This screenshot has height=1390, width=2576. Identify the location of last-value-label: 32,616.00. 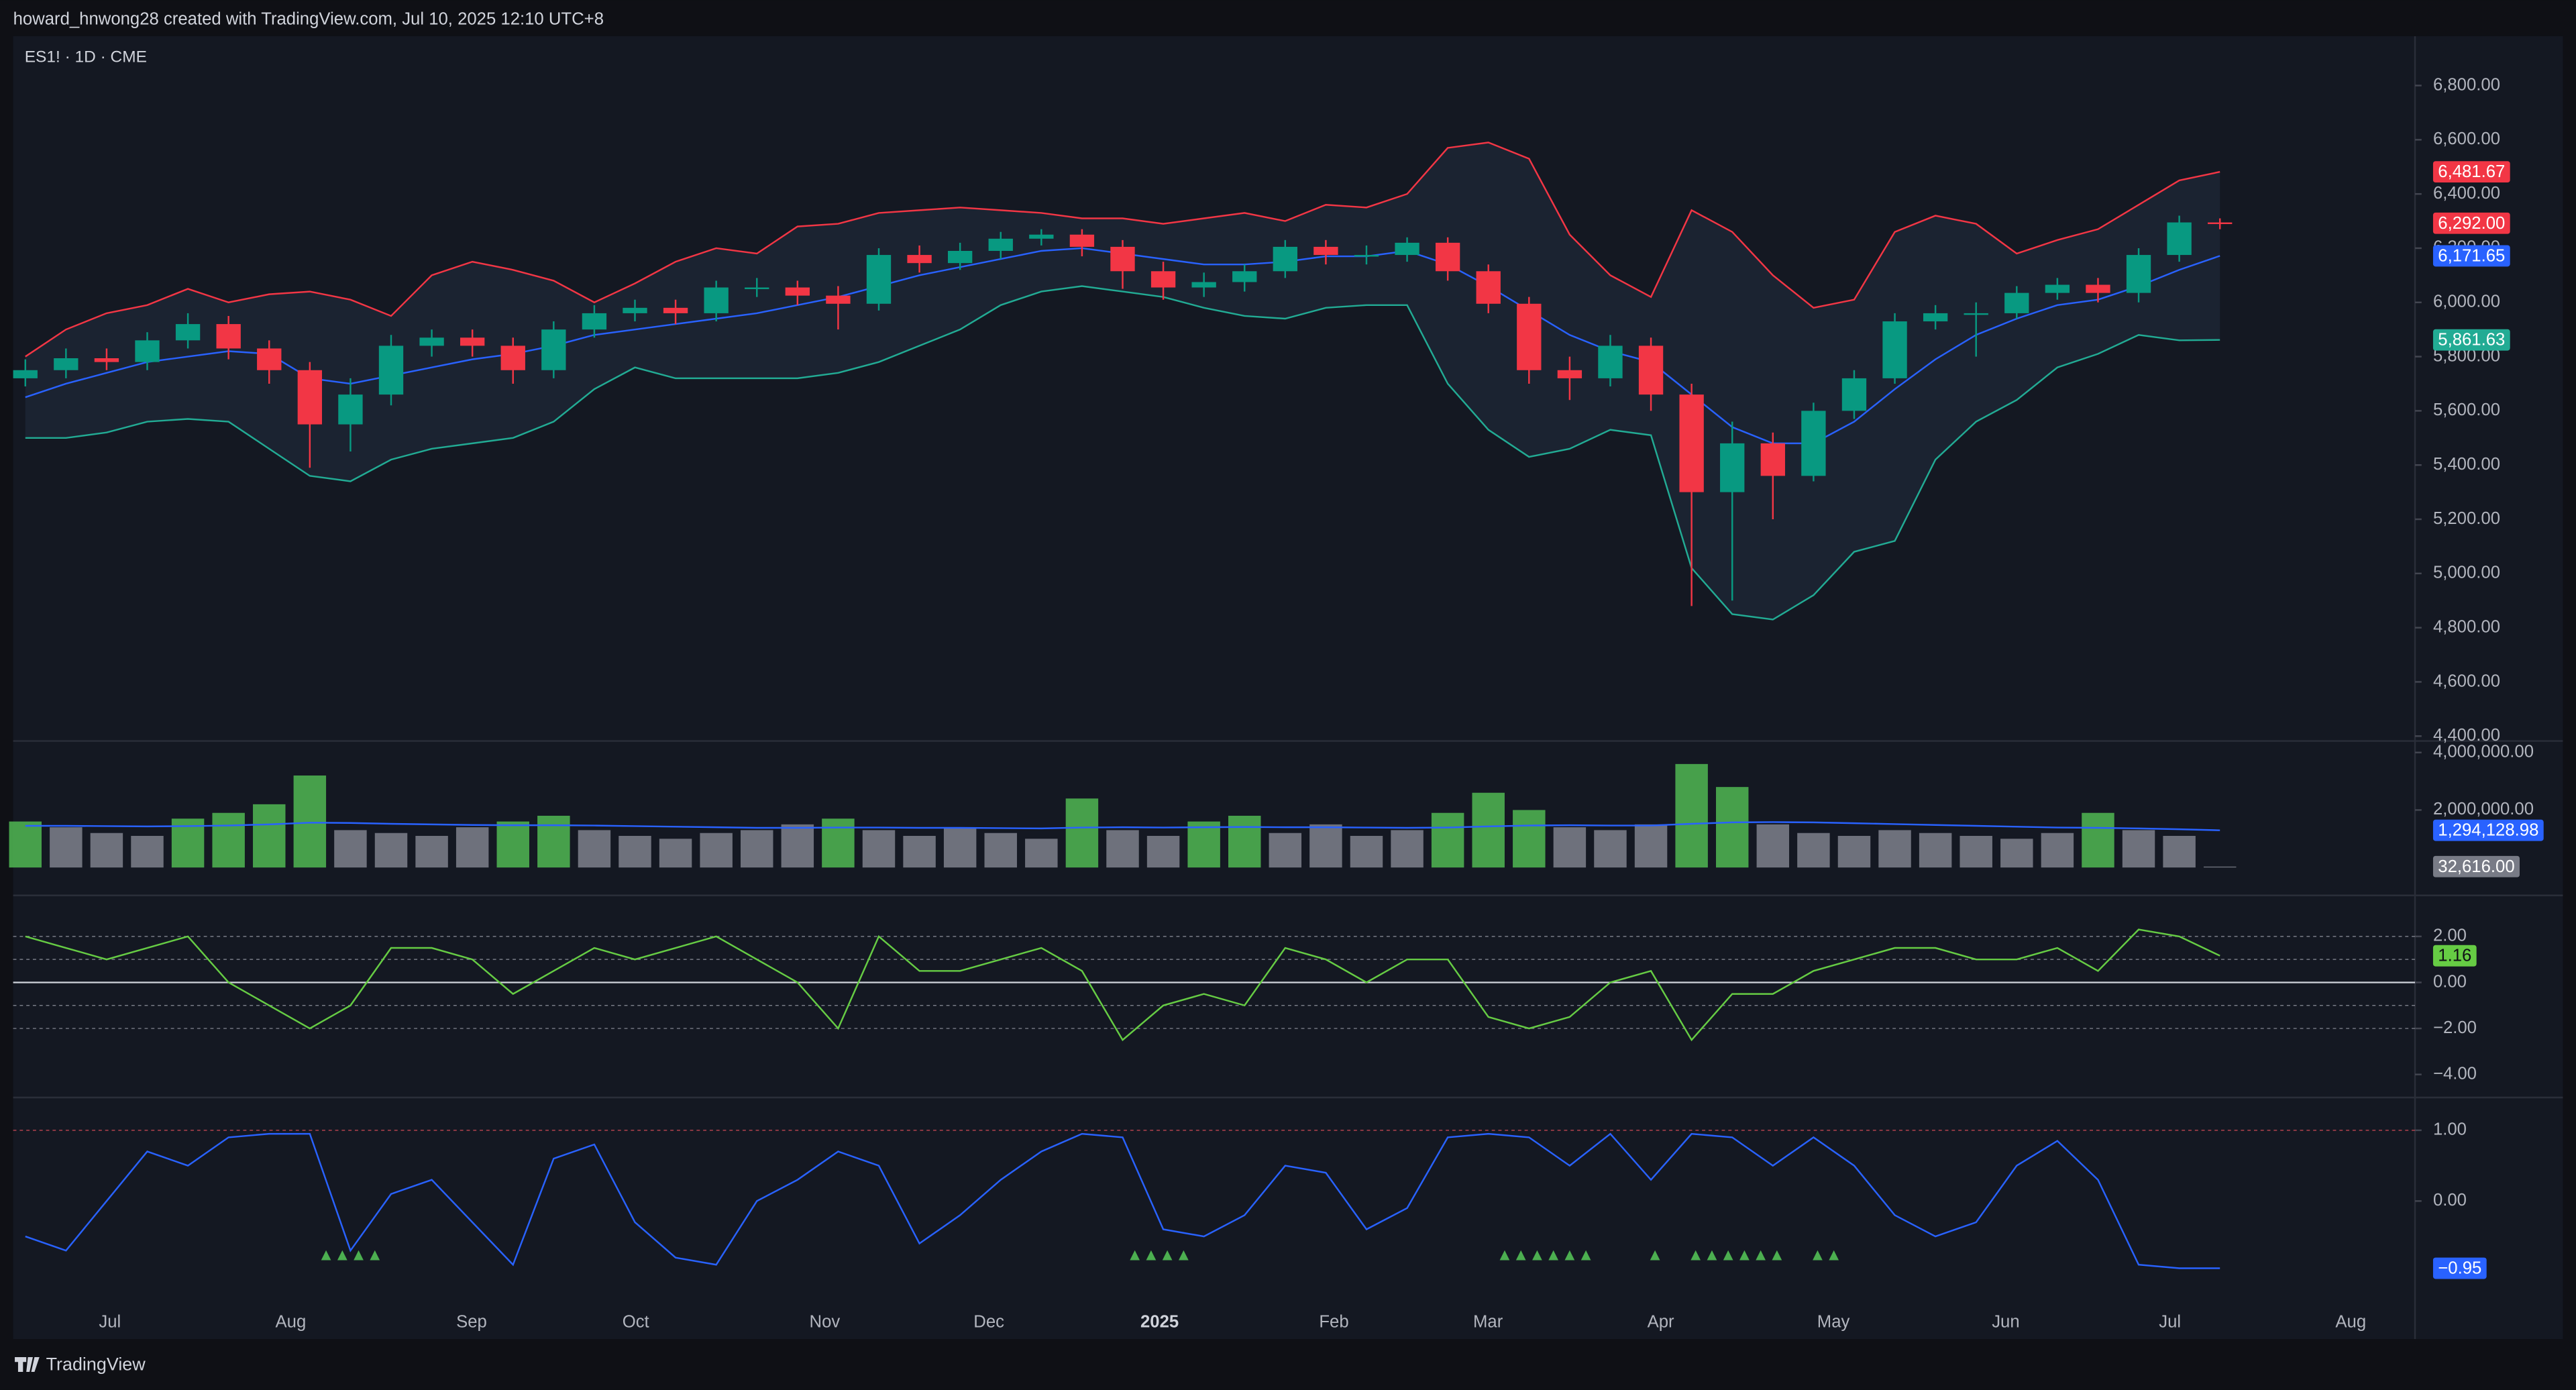
(2476, 866).